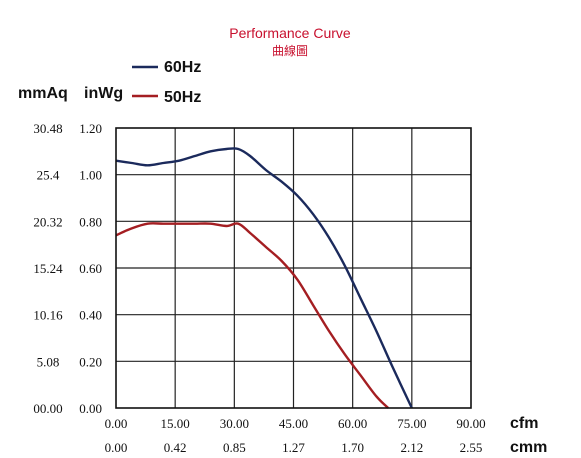 The image size is (581, 458). I want to click on y-tick-label-mmaq: 20.32, so click(47, 221).